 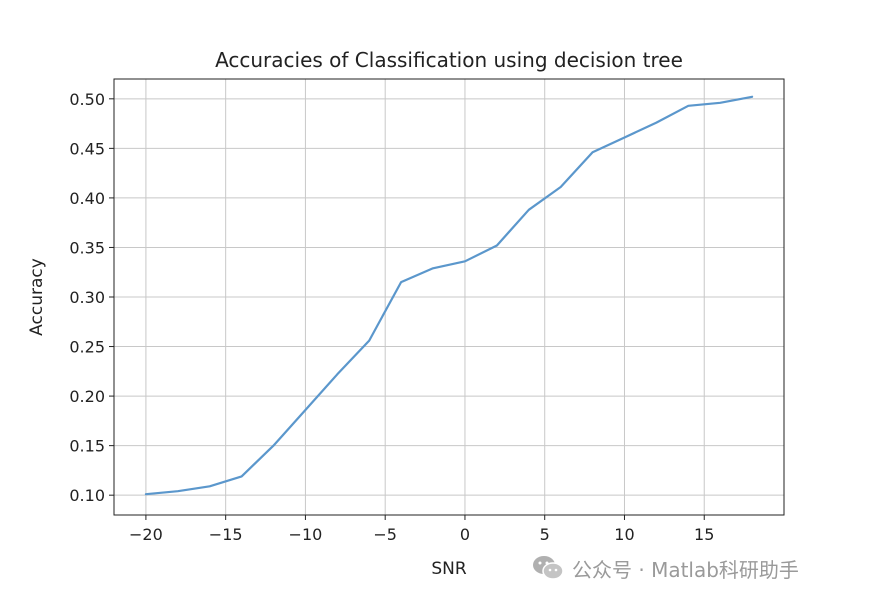 What do you see at coordinates (87, 198) in the screenshot?
I see `y-tick-label: 0.40` at bounding box center [87, 198].